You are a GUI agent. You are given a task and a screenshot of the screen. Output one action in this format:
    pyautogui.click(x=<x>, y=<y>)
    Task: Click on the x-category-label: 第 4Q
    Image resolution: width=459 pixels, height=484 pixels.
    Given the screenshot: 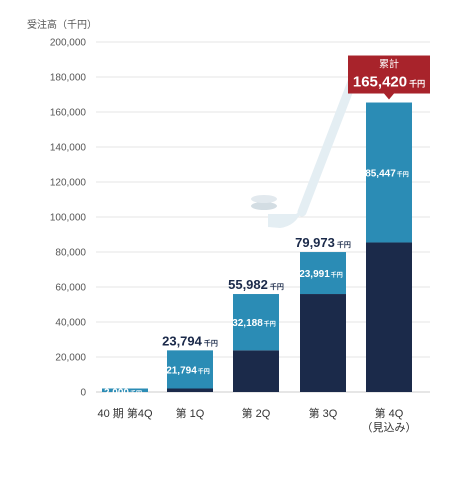 What is the action you would take?
    pyautogui.click(x=389, y=413)
    